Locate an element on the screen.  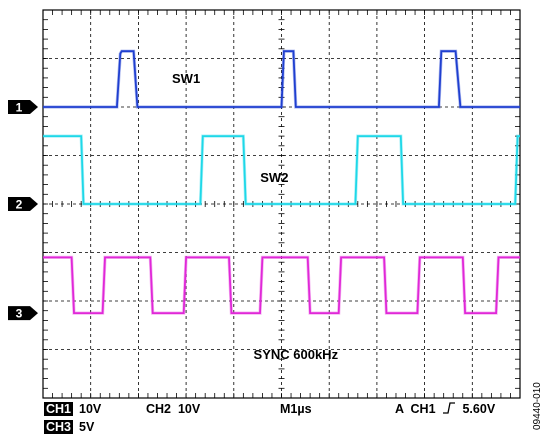
channel-marker-label: 1 is located at coordinates (19, 108).